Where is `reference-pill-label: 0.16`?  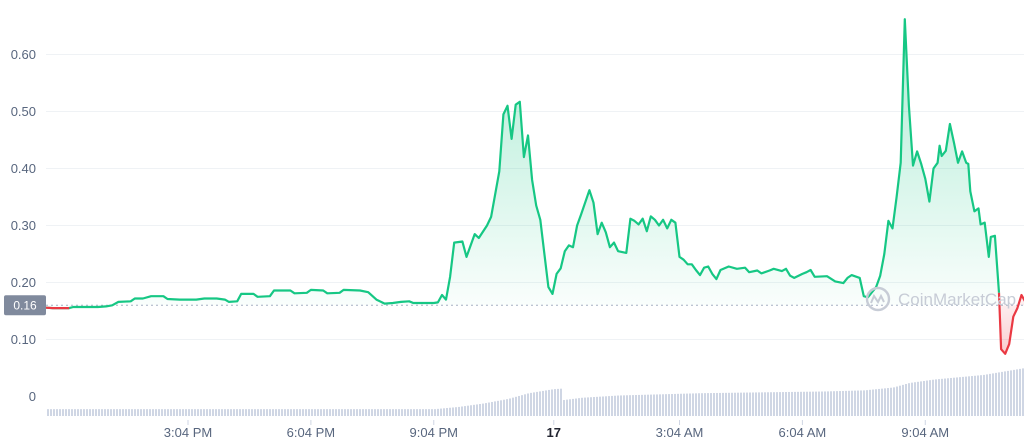 reference-pill-label: 0.16 is located at coordinates (25, 305).